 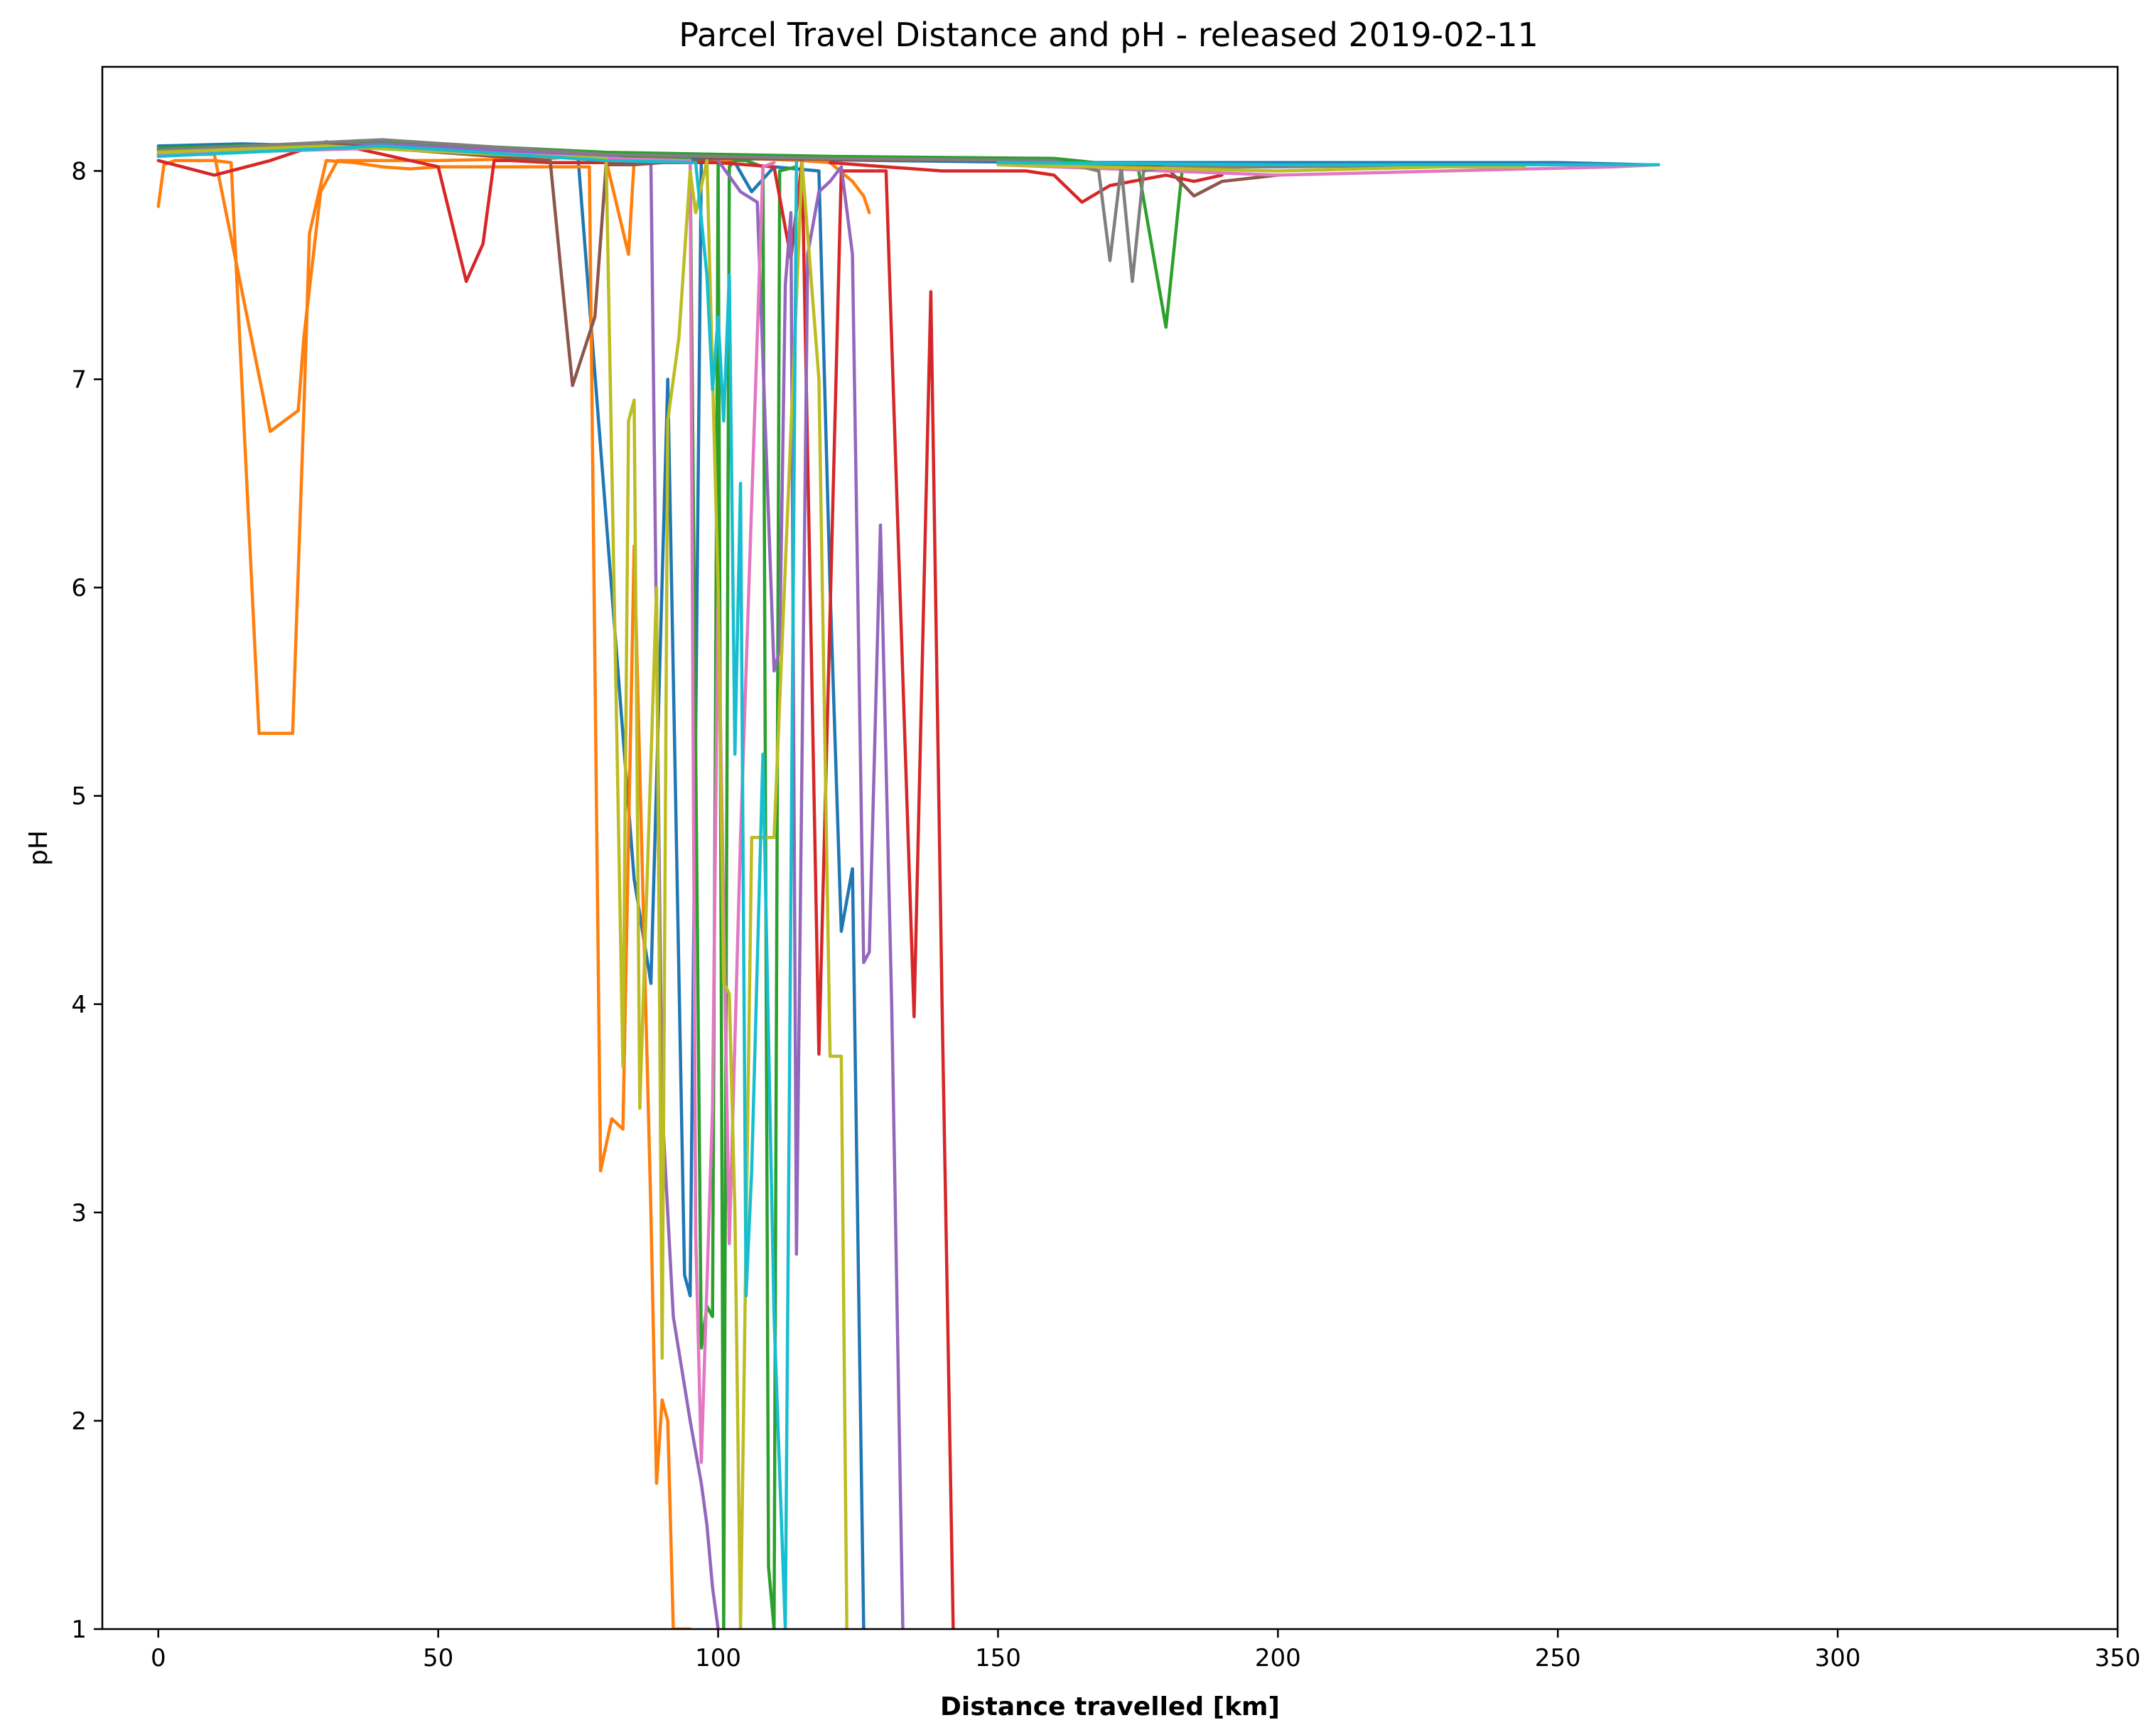 I want to click on y-tick-label: 2, so click(x=79, y=1421).